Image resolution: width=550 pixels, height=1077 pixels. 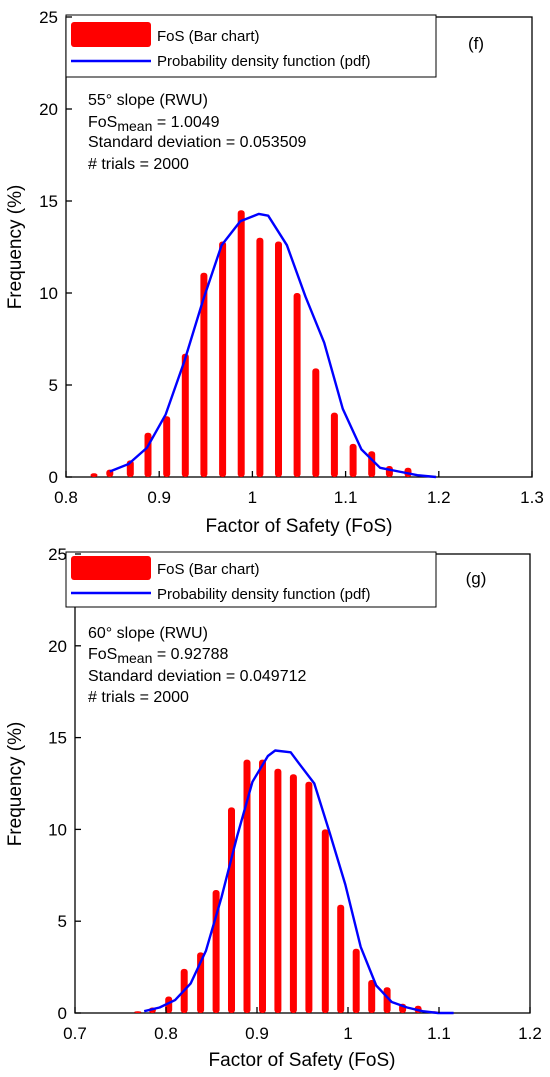 I want to click on x-tick-label: 0.7, so click(x=75, y=1033).